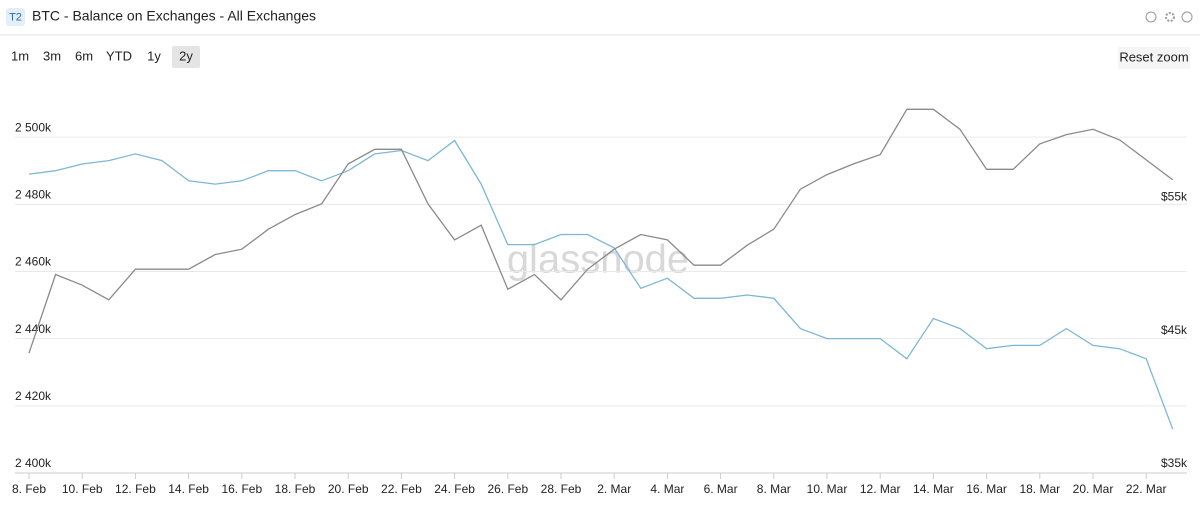 The height and width of the screenshot is (514, 1200). Describe the element at coordinates (933, 489) in the screenshot. I see `x-tick-label: 14. Mar` at that location.